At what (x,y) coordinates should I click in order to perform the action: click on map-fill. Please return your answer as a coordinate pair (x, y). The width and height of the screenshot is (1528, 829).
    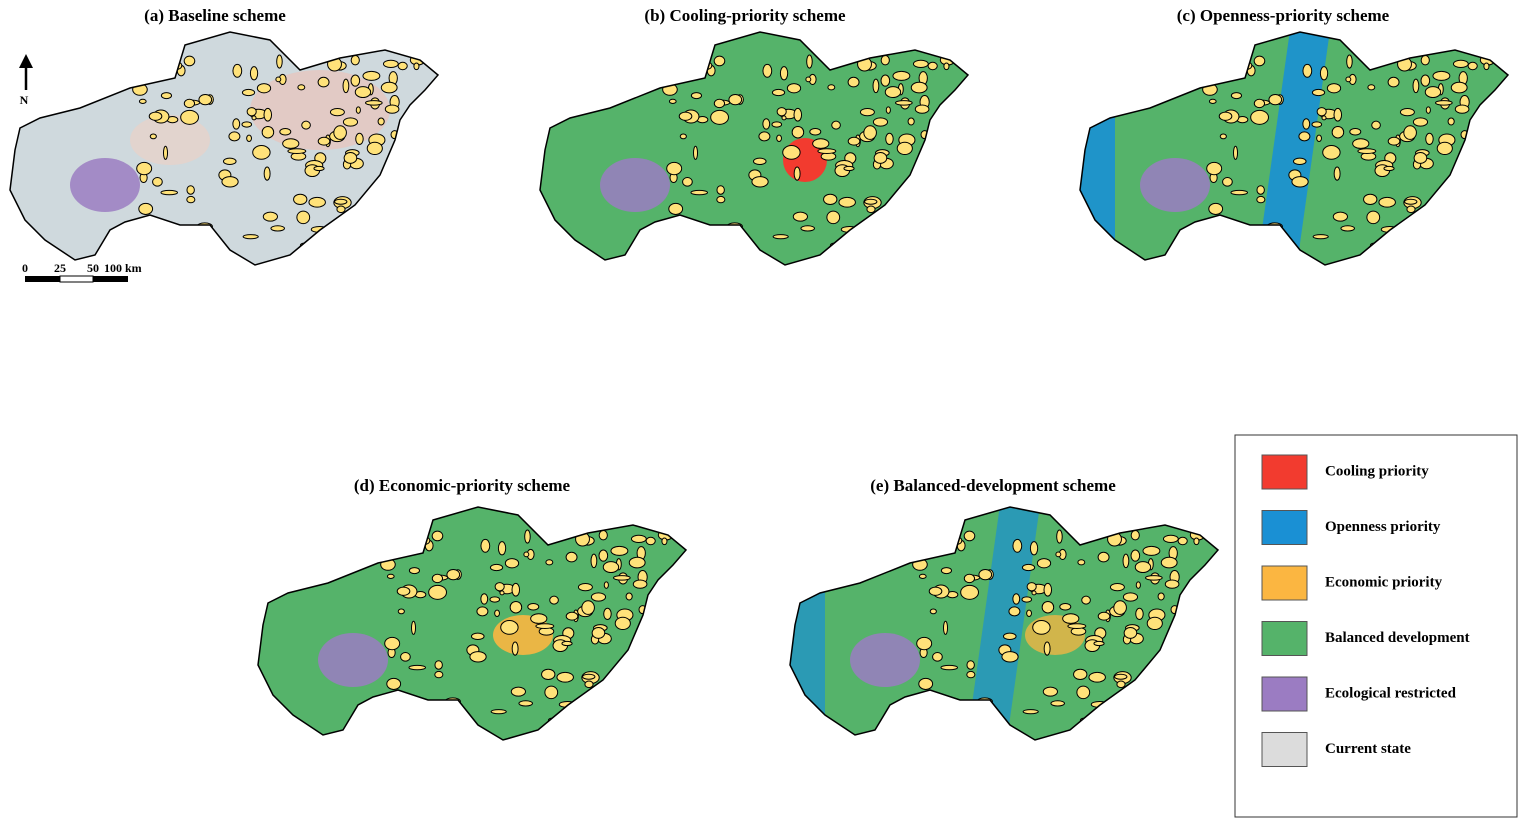
    Looking at the image, I should click on (1294, 148).